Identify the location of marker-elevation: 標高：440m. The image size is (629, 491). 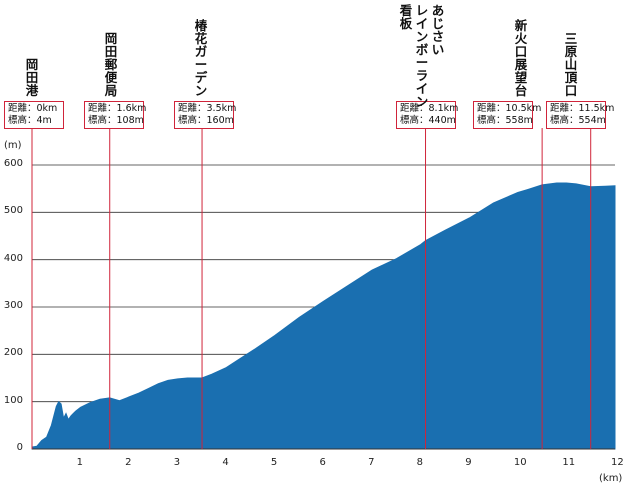
(428, 120).